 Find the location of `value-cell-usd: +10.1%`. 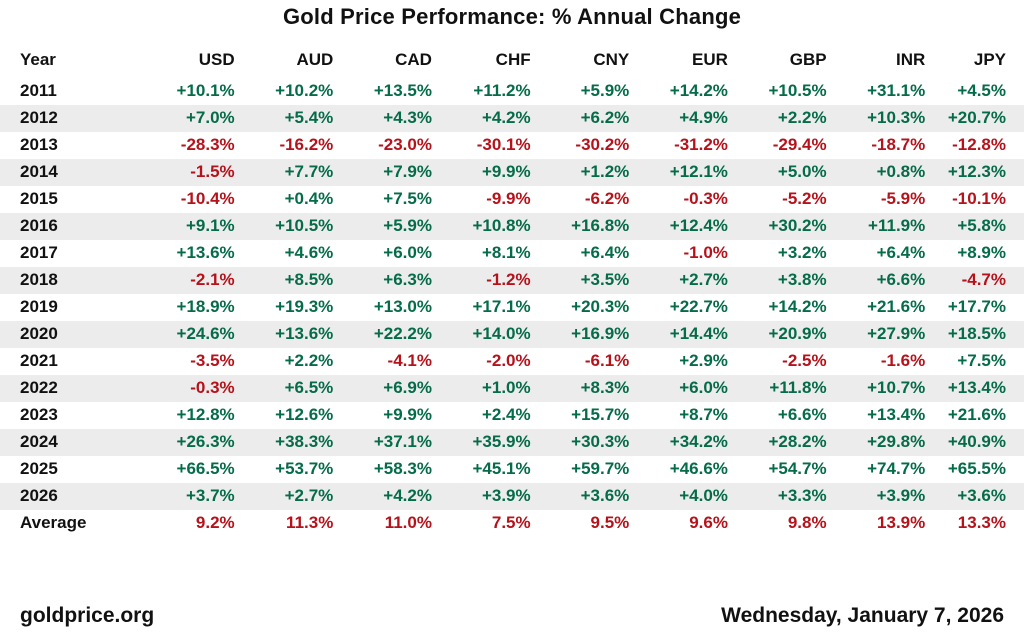

value-cell-usd: +10.1% is located at coordinates (205, 90).